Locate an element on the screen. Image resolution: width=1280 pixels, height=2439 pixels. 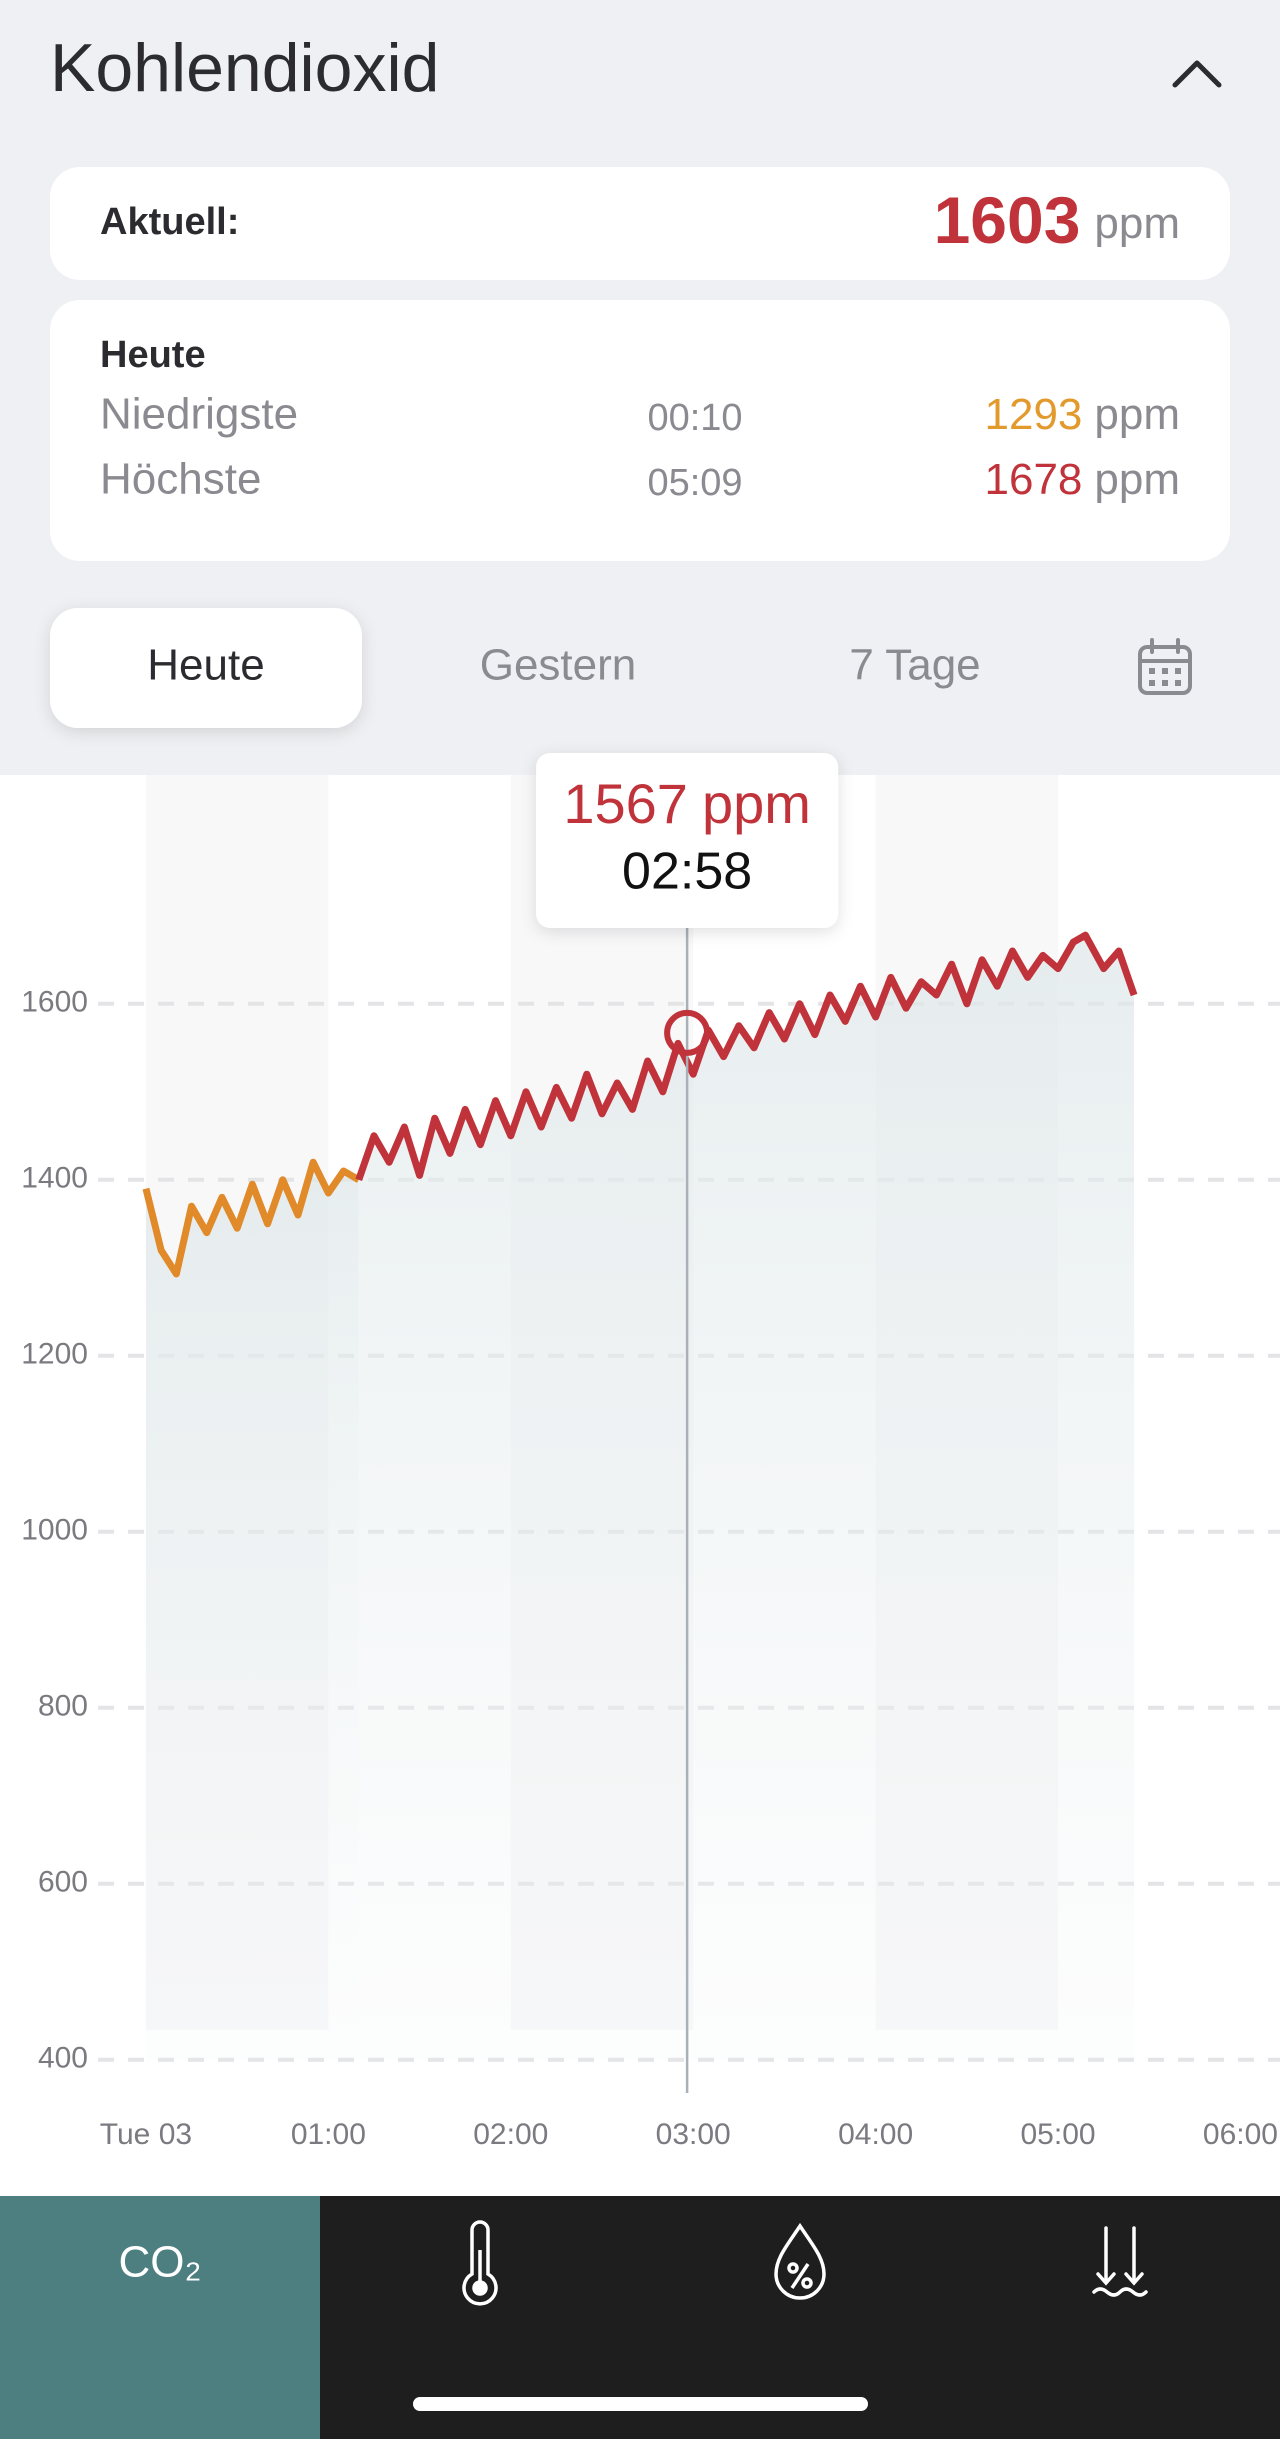
row-label: Höchste is located at coordinates (180, 479).